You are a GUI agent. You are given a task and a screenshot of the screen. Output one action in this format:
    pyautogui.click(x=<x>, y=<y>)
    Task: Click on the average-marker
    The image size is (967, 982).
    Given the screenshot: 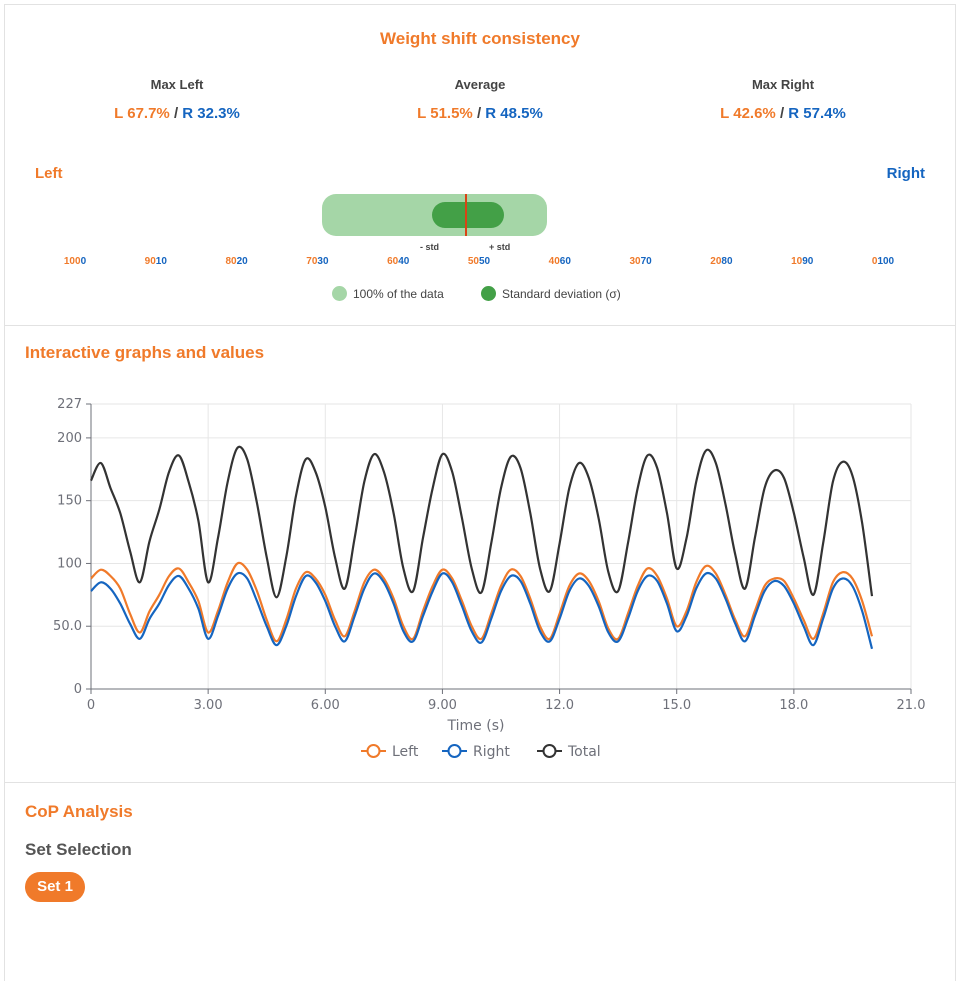 What is the action you would take?
    pyautogui.click(x=466, y=215)
    